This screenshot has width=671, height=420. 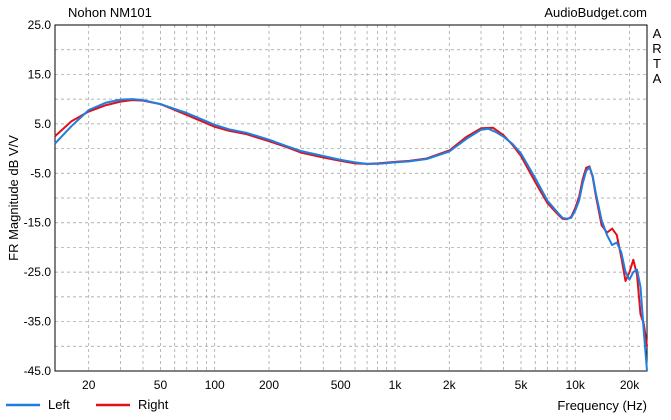 I want to click on x-tick-label: 5k, so click(x=522, y=385).